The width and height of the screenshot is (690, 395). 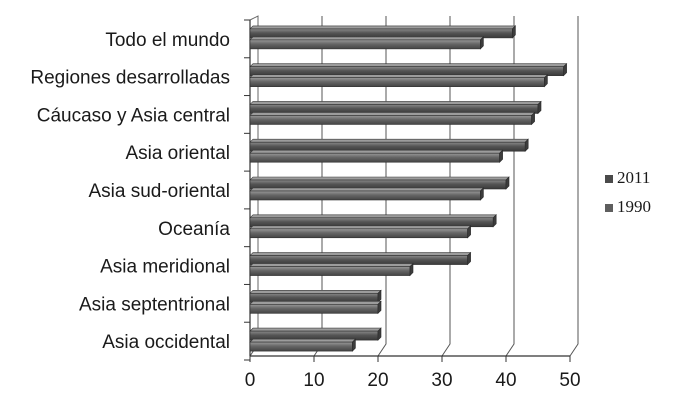 I want to click on x-tick-label-50: 50, so click(x=569, y=380).